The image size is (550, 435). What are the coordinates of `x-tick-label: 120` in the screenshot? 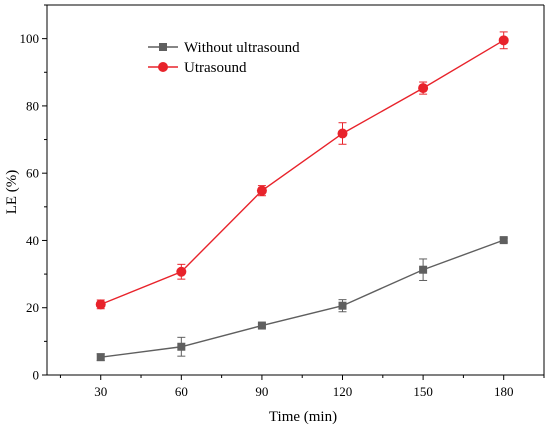 It's located at (343, 391).